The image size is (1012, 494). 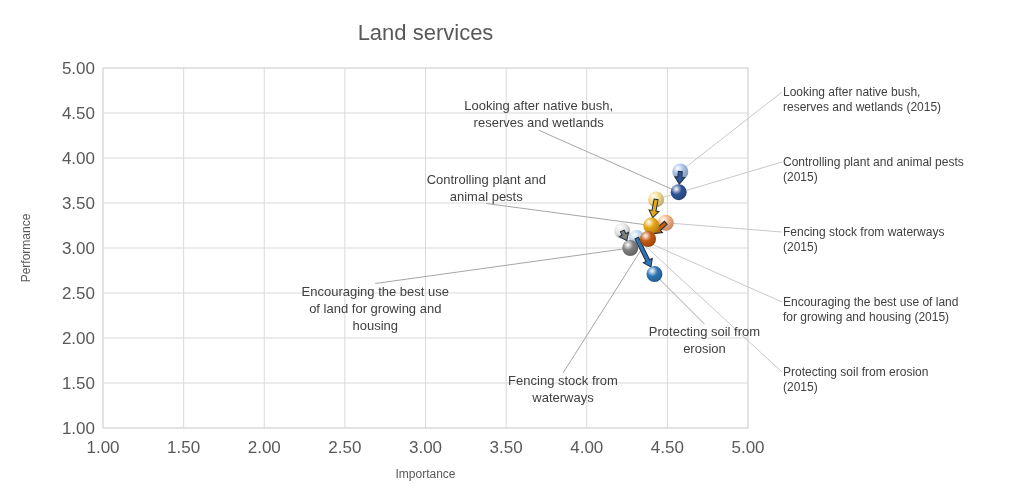 What do you see at coordinates (506, 447) in the screenshot?
I see `x-tick-label: 3.50` at bounding box center [506, 447].